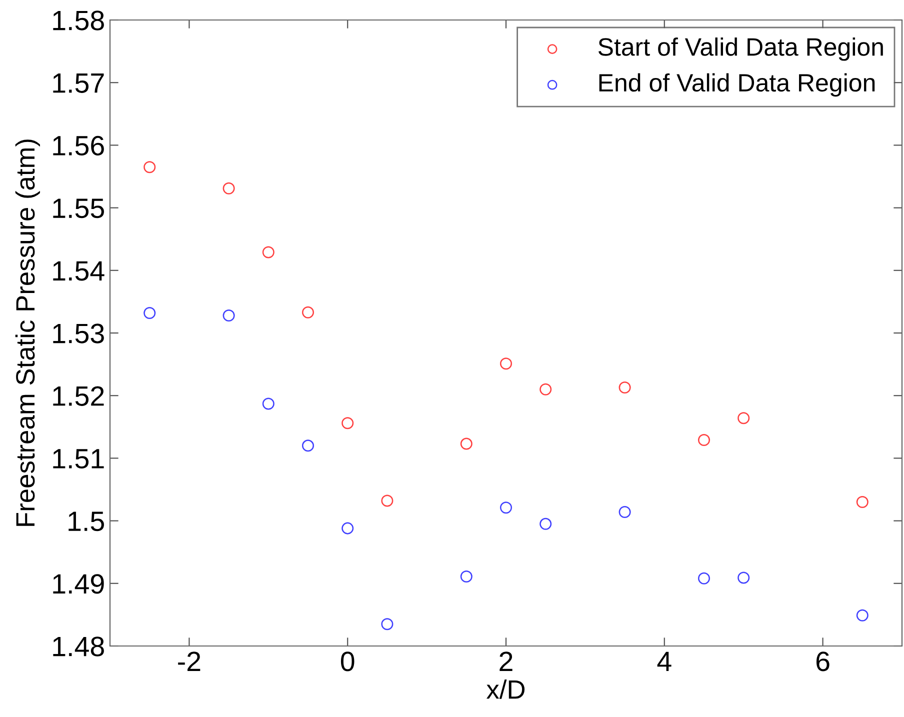  I want to click on y-tick-label: 1.57, so click(78, 83).